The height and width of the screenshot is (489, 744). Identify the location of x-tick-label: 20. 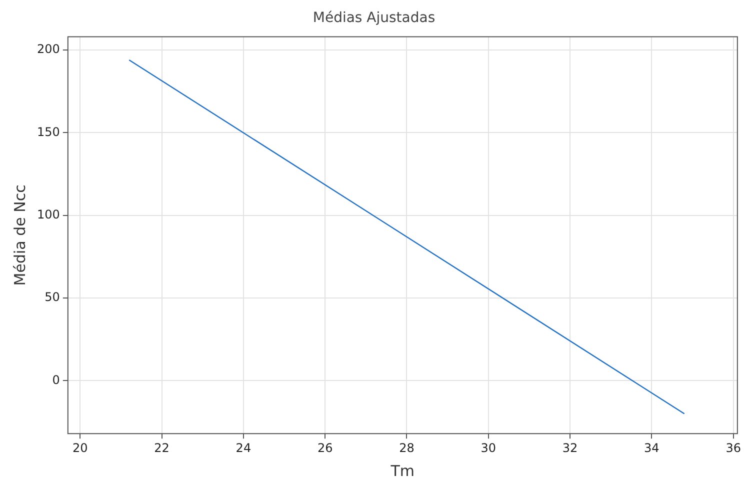
(80, 447).